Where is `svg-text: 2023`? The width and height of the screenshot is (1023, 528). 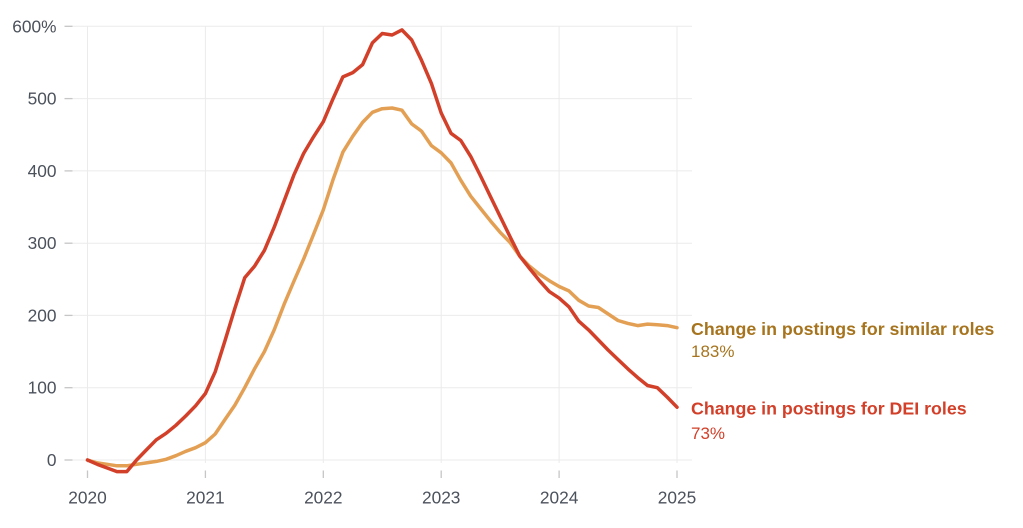
svg-text: 2023 is located at coordinates (441, 498).